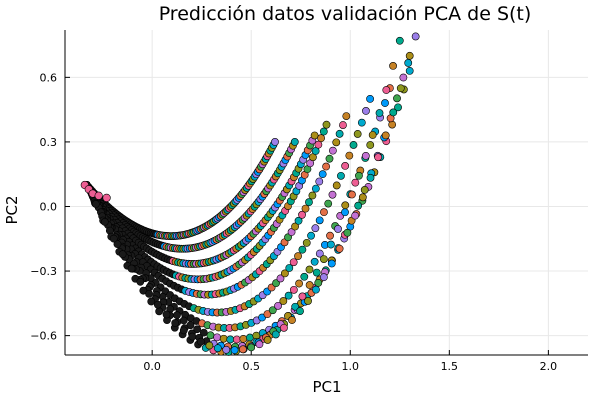 This screenshot has width=600, height=400. What do you see at coordinates (450, 366) in the screenshot?
I see `x-tick-label: 1.5` at bounding box center [450, 366].